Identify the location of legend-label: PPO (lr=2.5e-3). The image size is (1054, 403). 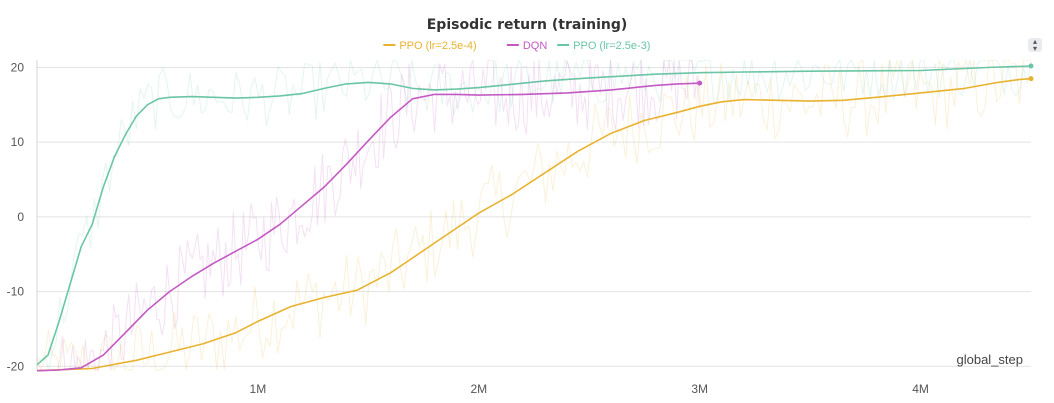
(611, 46).